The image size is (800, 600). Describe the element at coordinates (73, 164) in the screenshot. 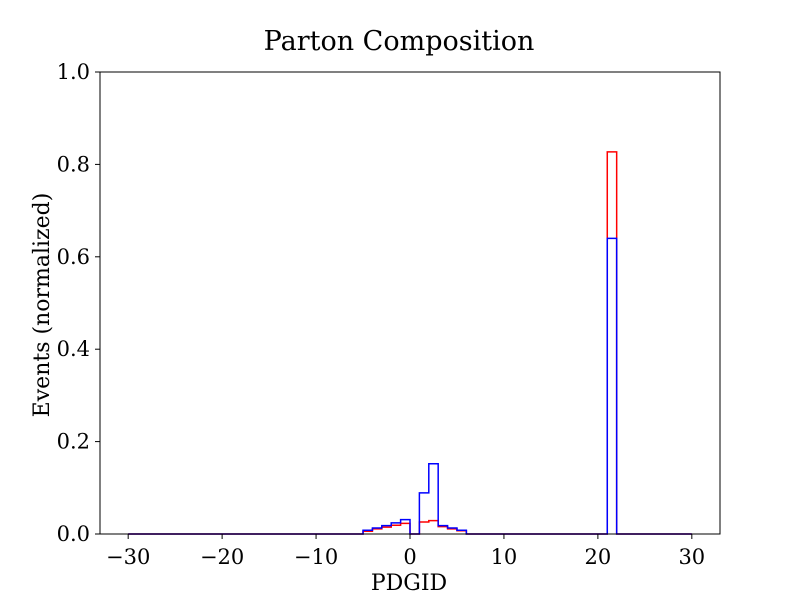

I see `y-tick-label: 0.8` at that location.